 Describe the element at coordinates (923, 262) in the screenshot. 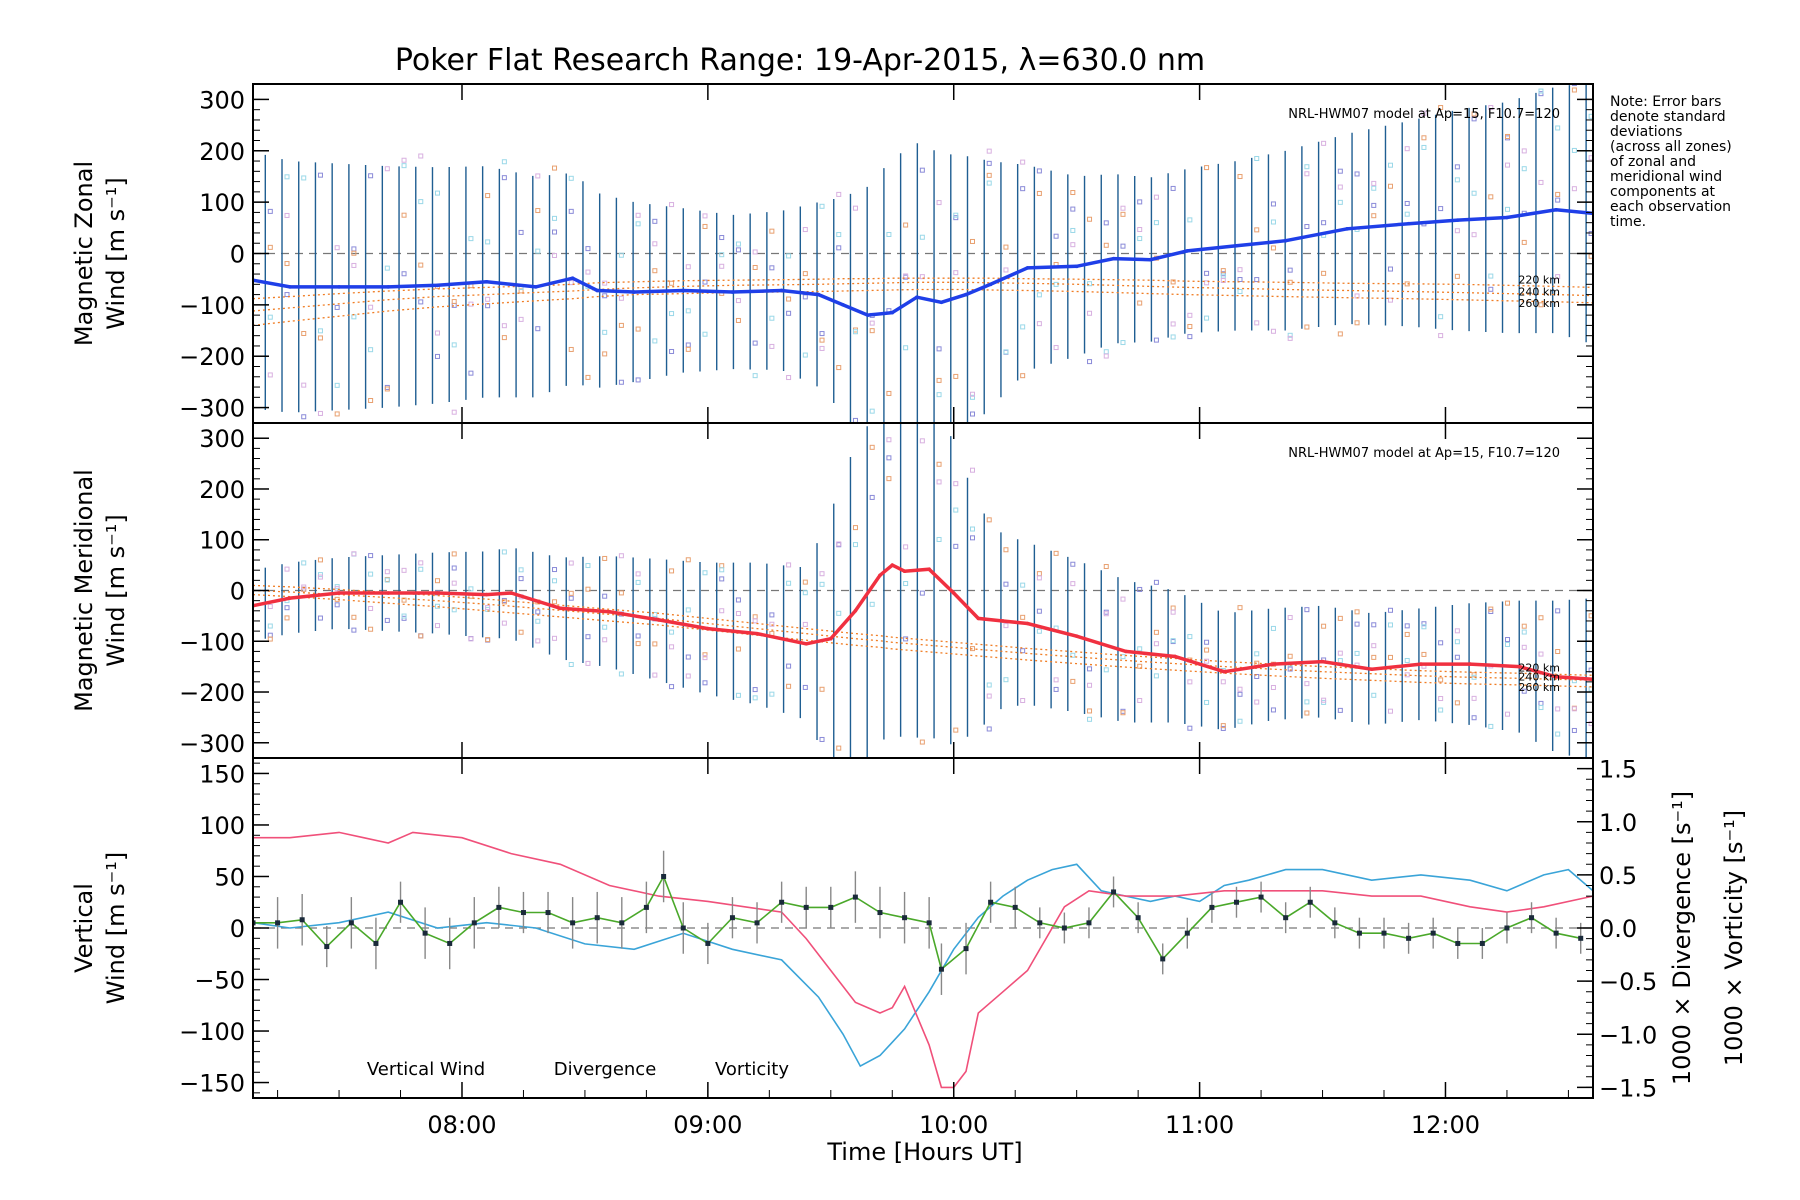

I see `mean-wind-line` at that location.